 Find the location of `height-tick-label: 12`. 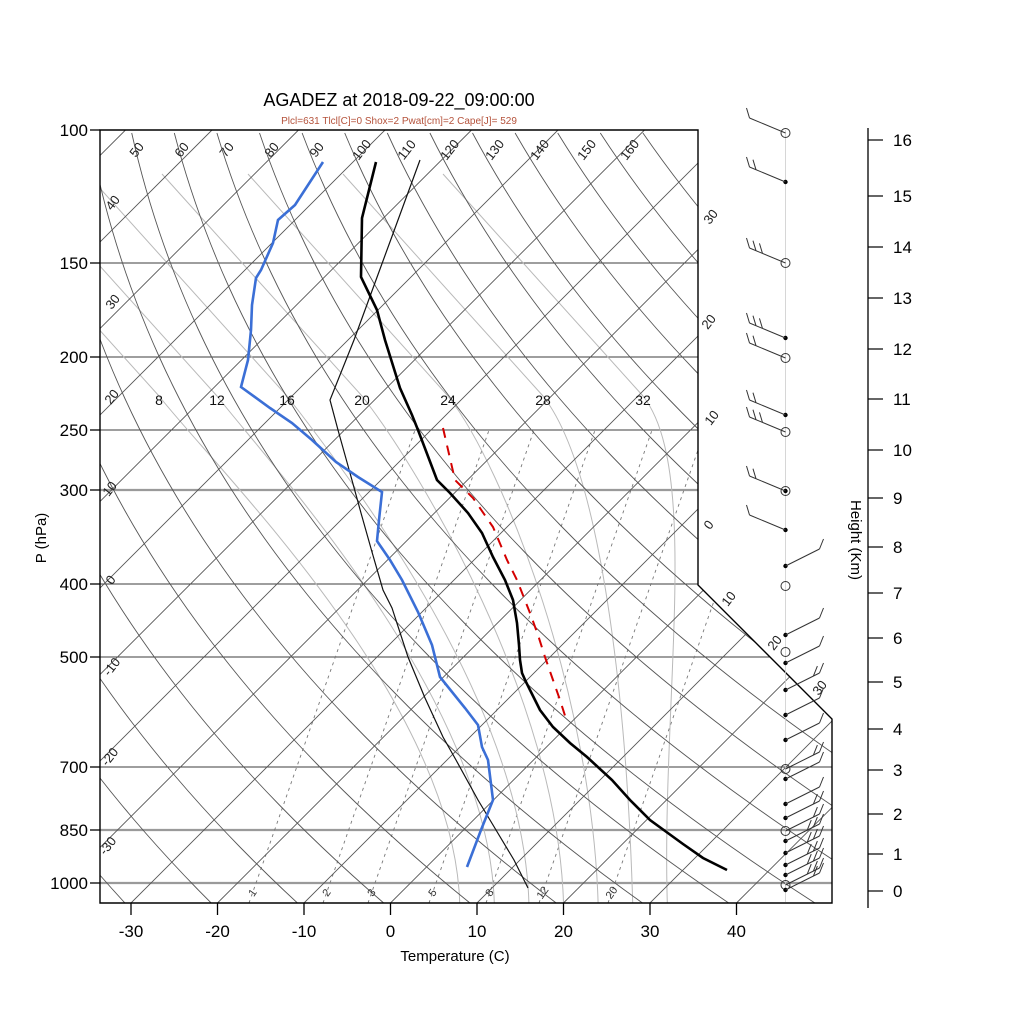

height-tick-label: 12 is located at coordinates (902, 349).